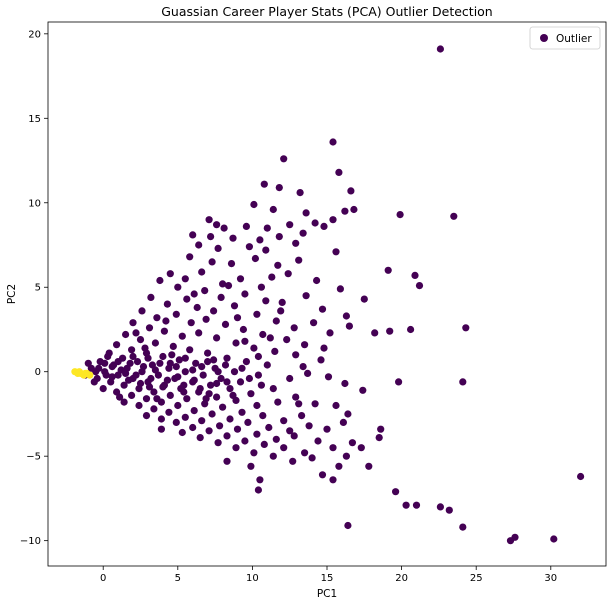 This screenshot has height=608, width=613. I want to click on y-tick-label: 0, so click(38, 372).